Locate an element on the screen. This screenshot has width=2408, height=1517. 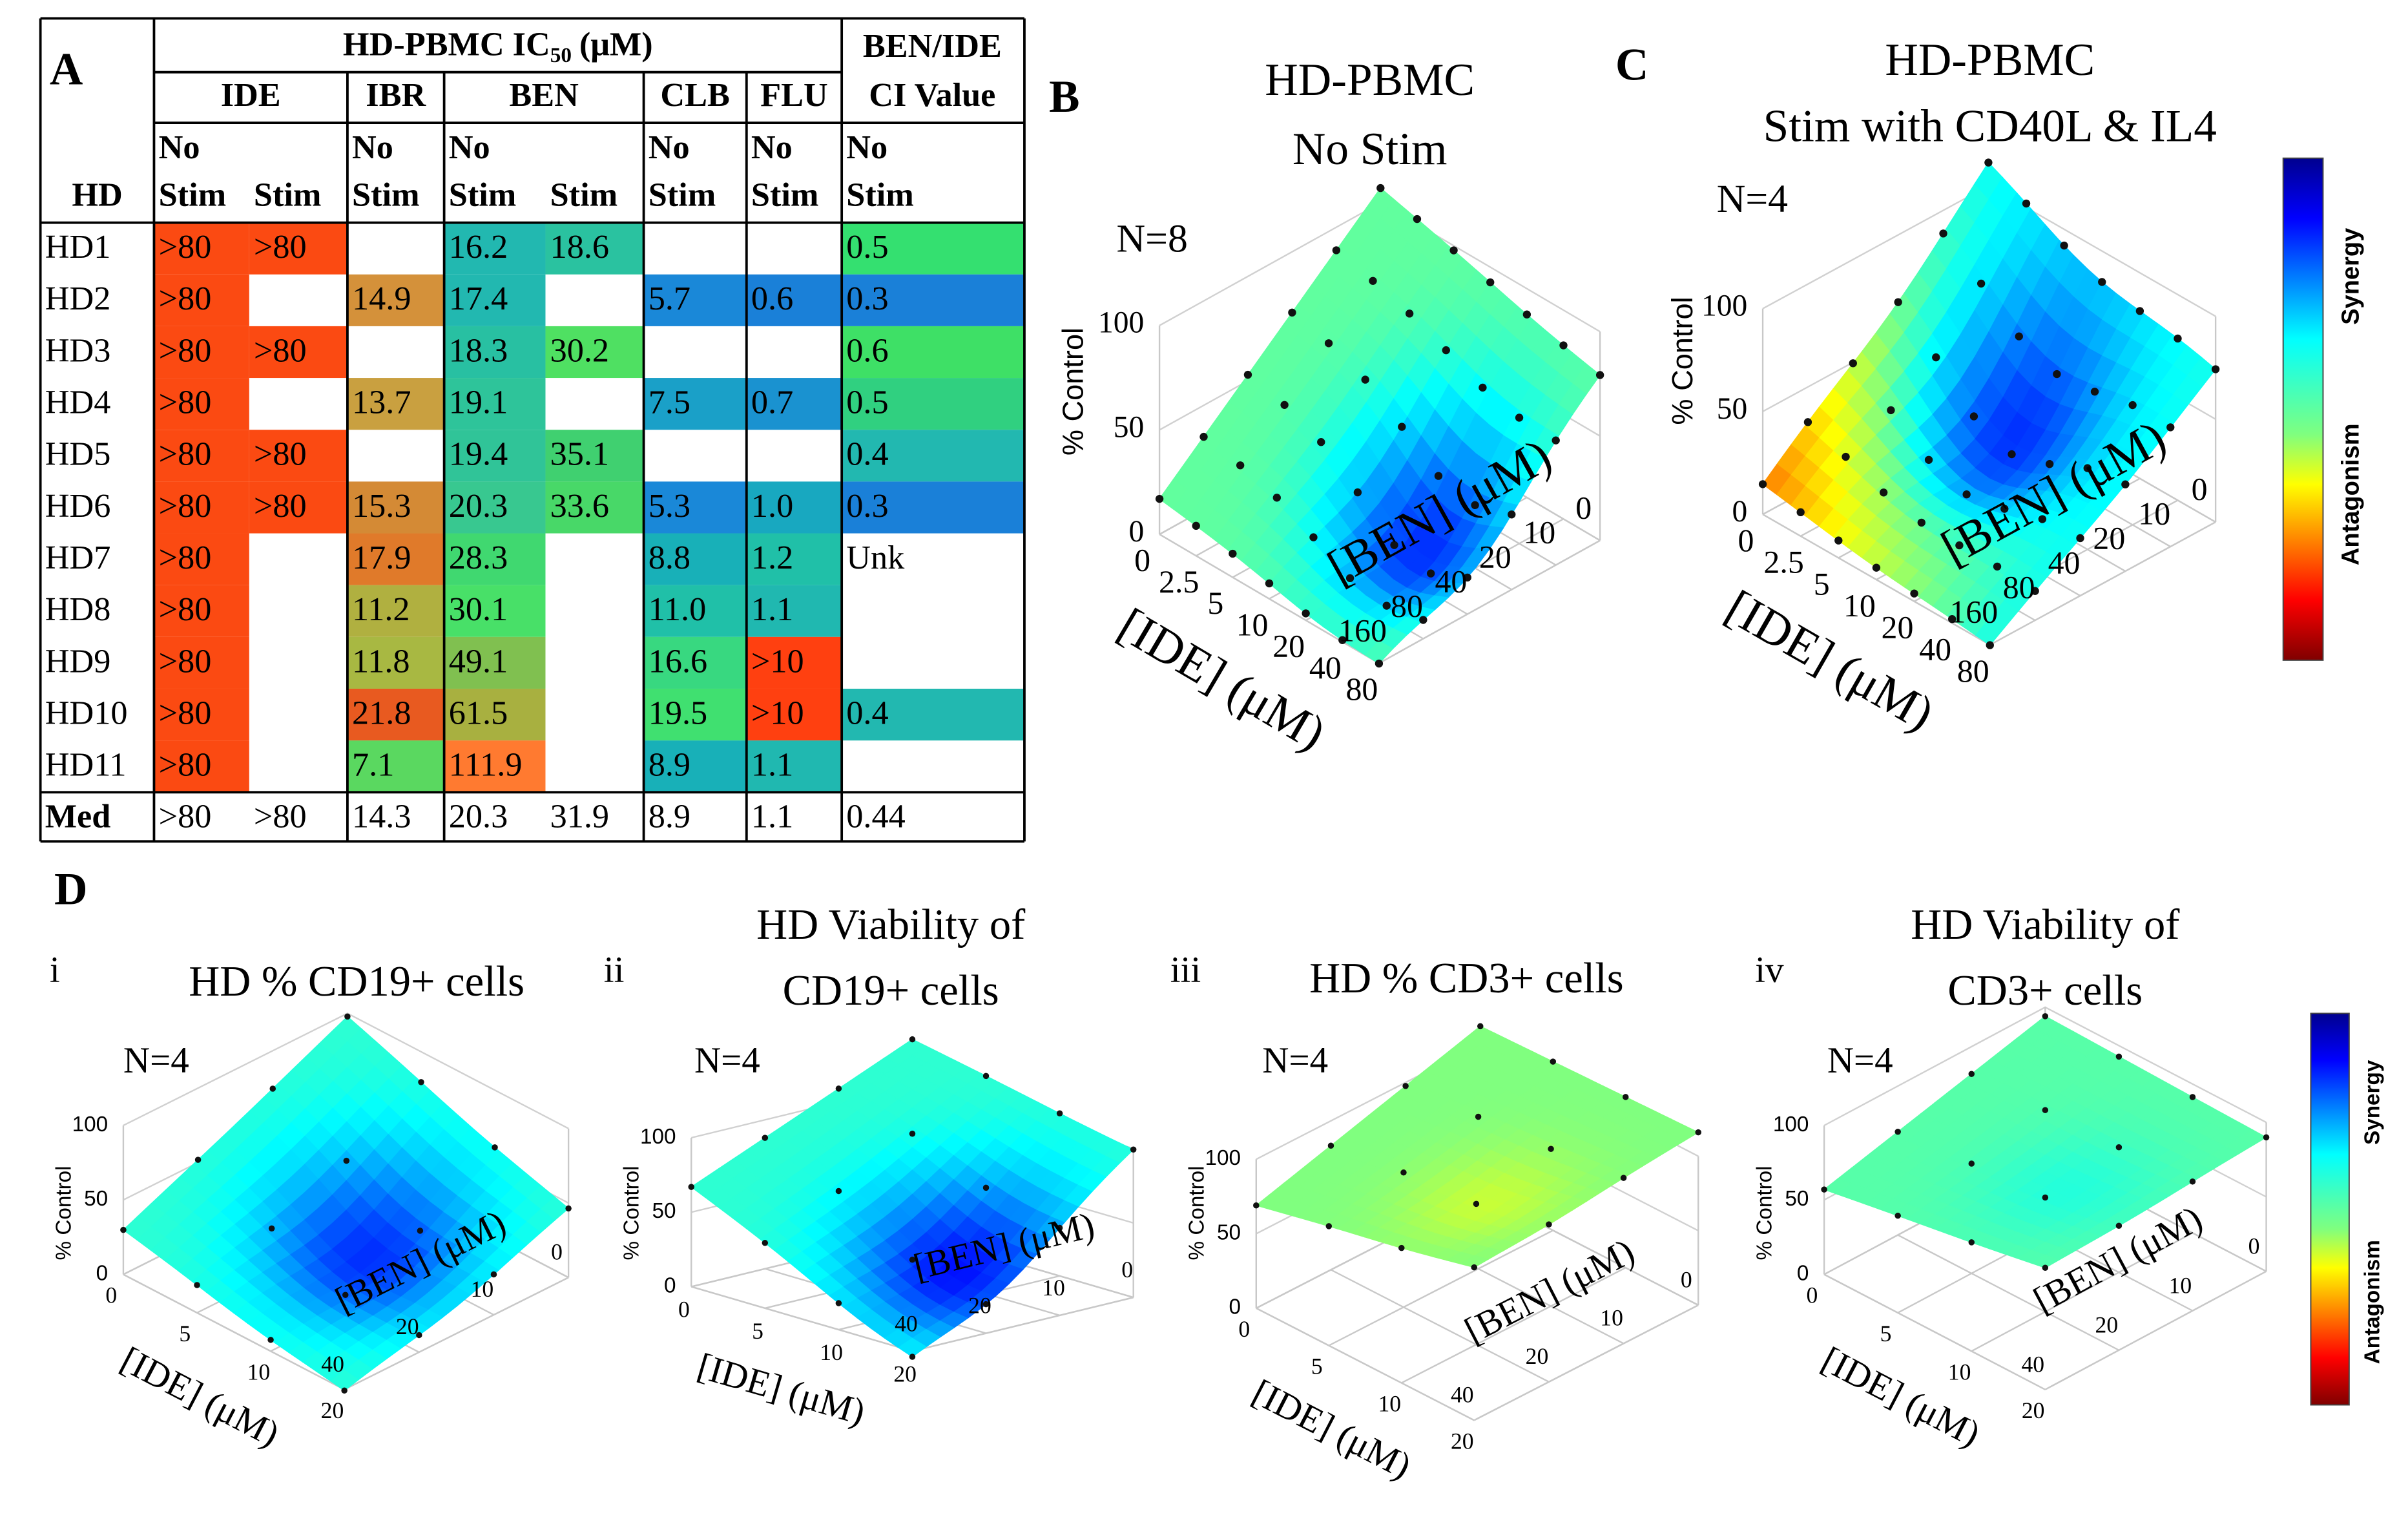
table-cell: >10 is located at coordinates (777, 661).